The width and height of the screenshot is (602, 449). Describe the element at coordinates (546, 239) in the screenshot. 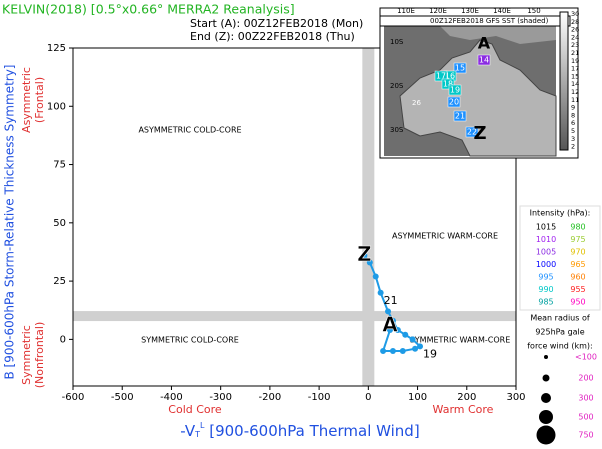

I see `legend-entry: 1010` at that location.